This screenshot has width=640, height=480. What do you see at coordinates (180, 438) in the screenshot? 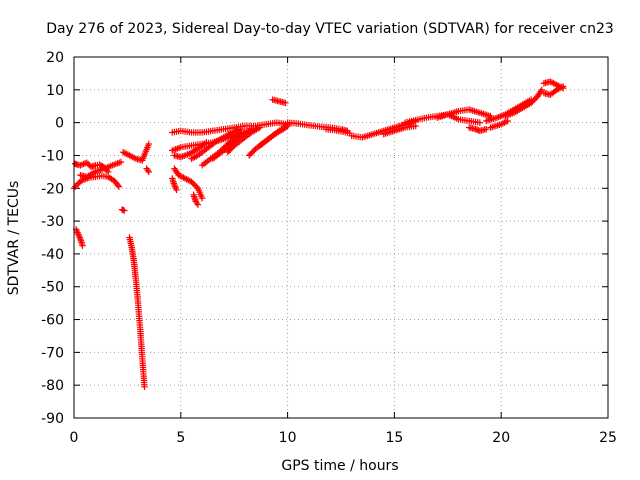
I see `x-tick-label: 5` at bounding box center [180, 438].